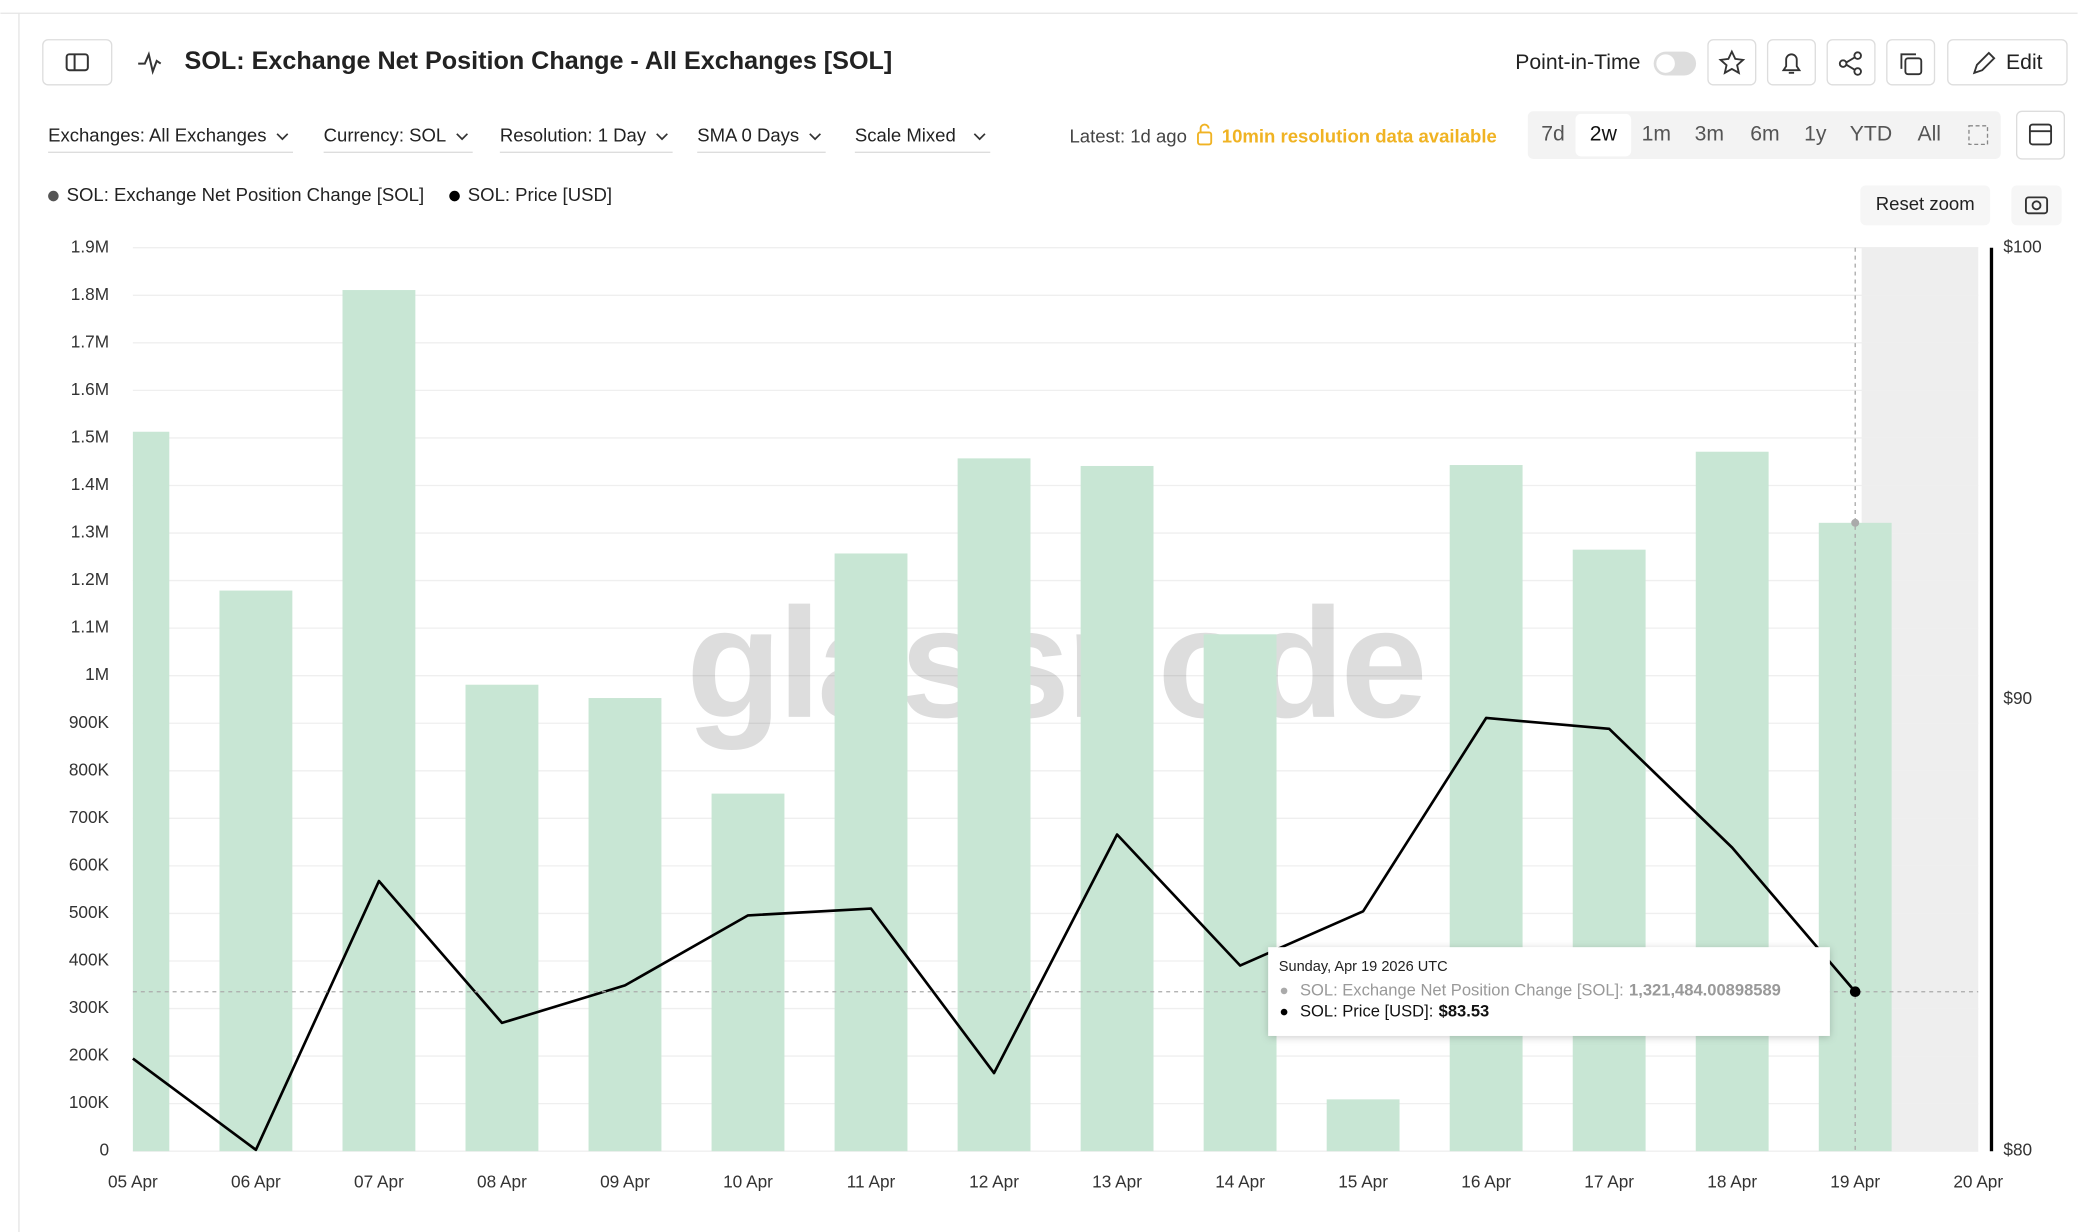 This screenshot has width=2078, height=1232. What do you see at coordinates (1851, 62) in the screenshot?
I see `share-button` at bounding box center [1851, 62].